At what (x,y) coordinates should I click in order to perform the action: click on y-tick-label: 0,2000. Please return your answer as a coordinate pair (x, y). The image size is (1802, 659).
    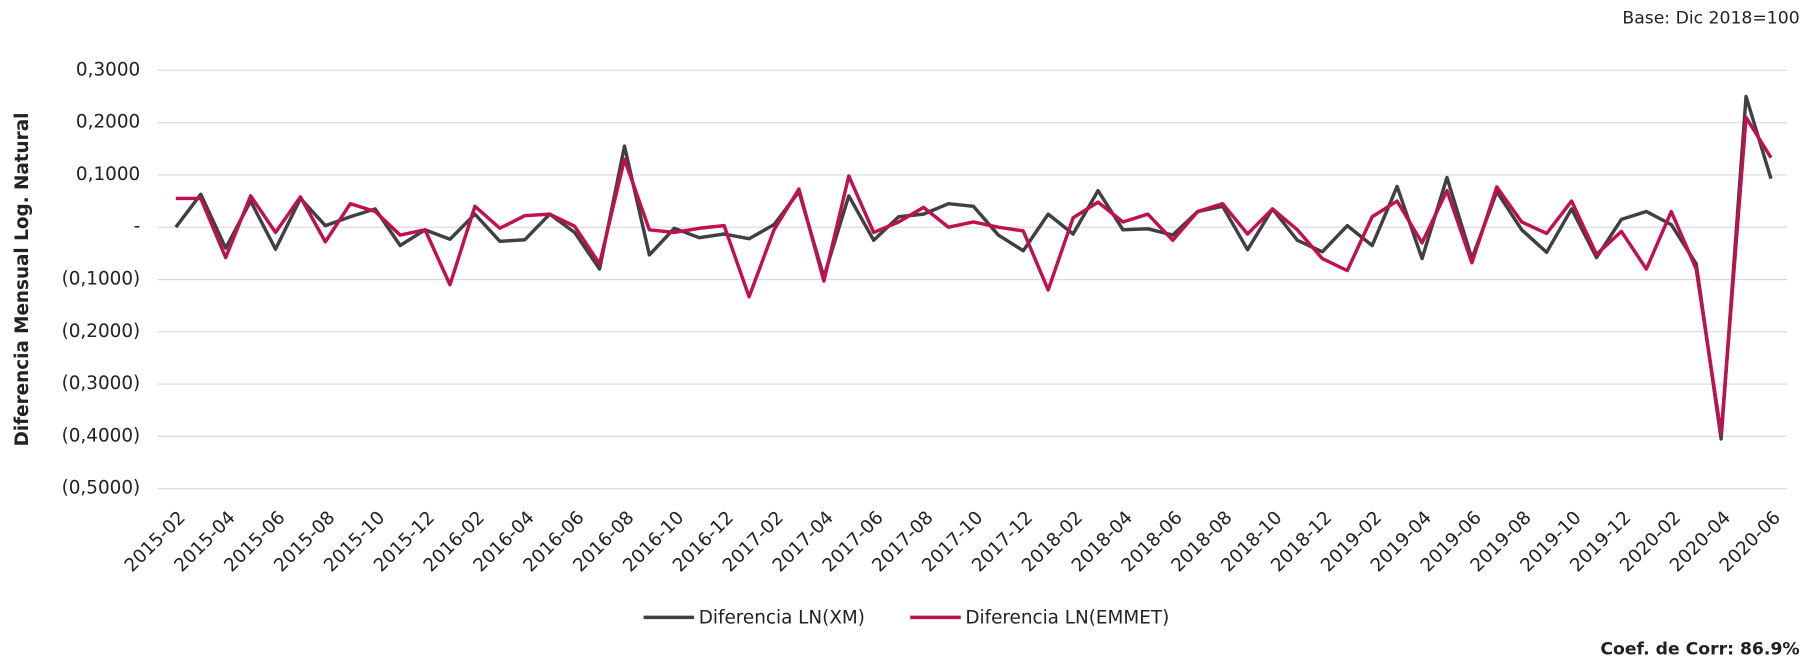
    Looking at the image, I should click on (108, 122).